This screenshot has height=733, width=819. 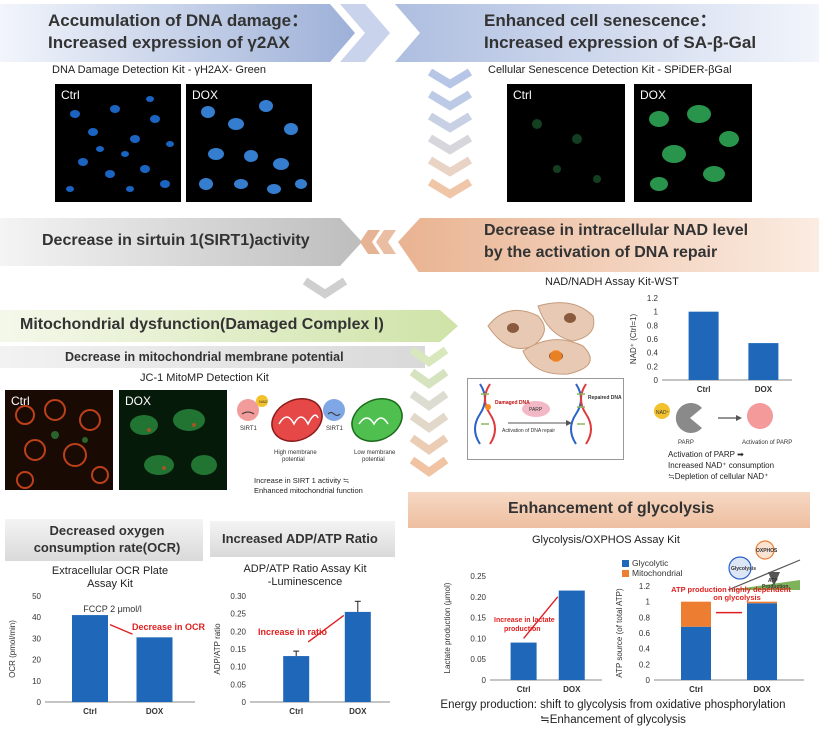 I want to click on atp-line2: Production, so click(x=775, y=587).